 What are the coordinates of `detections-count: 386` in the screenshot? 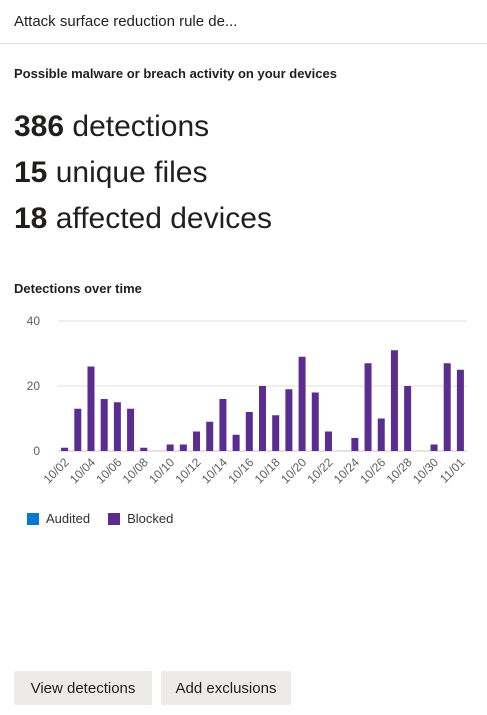 It's located at (39, 126).